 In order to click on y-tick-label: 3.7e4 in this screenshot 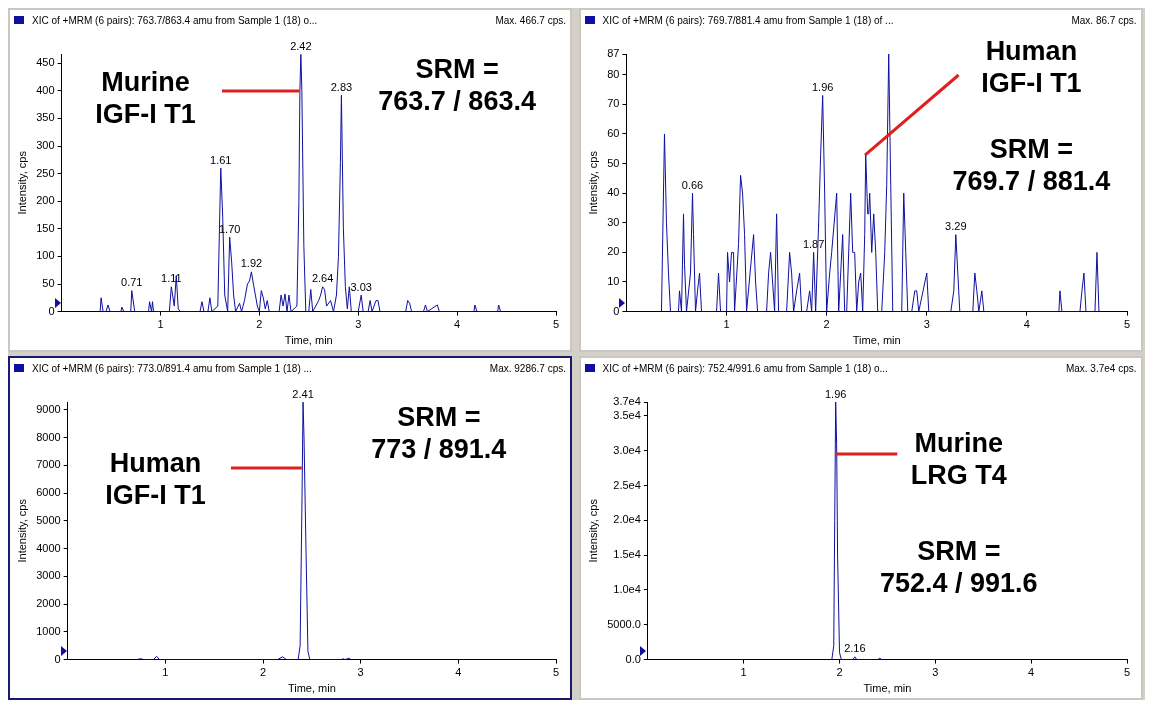, I will do `click(626, 401)`.